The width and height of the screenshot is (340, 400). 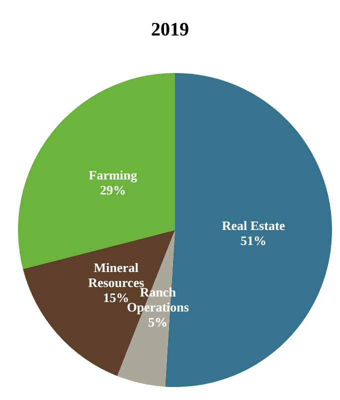 I want to click on slice-label: Real Estate, so click(x=254, y=224).